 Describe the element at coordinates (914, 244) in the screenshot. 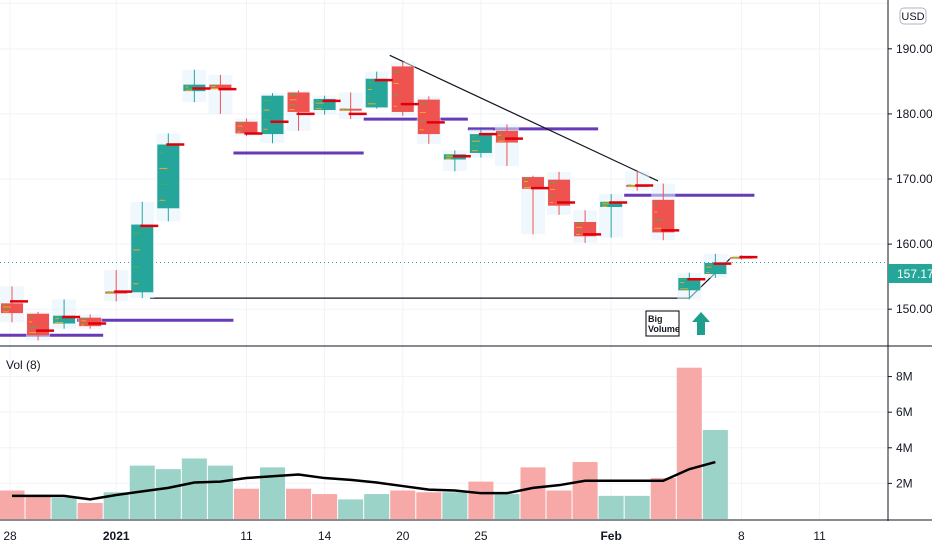

I see `price-tick-label: 160.00` at that location.